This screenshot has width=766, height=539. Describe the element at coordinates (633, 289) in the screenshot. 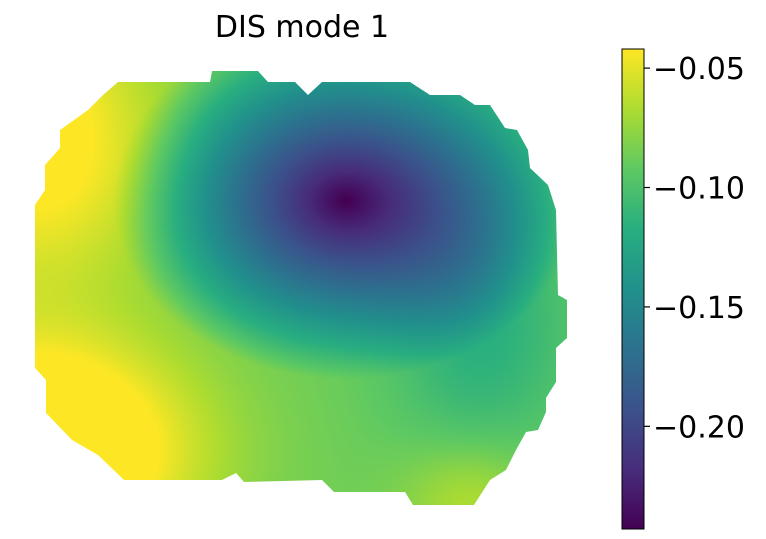

I see `colorbar-gradient` at that location.